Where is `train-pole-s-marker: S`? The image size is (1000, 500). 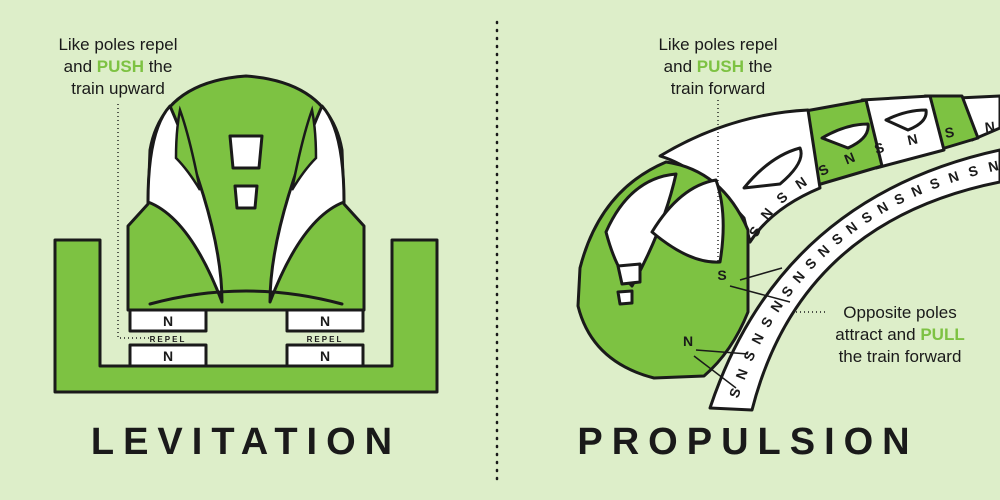
train-pole-s-marker: S is located at coordinates (721, 275).